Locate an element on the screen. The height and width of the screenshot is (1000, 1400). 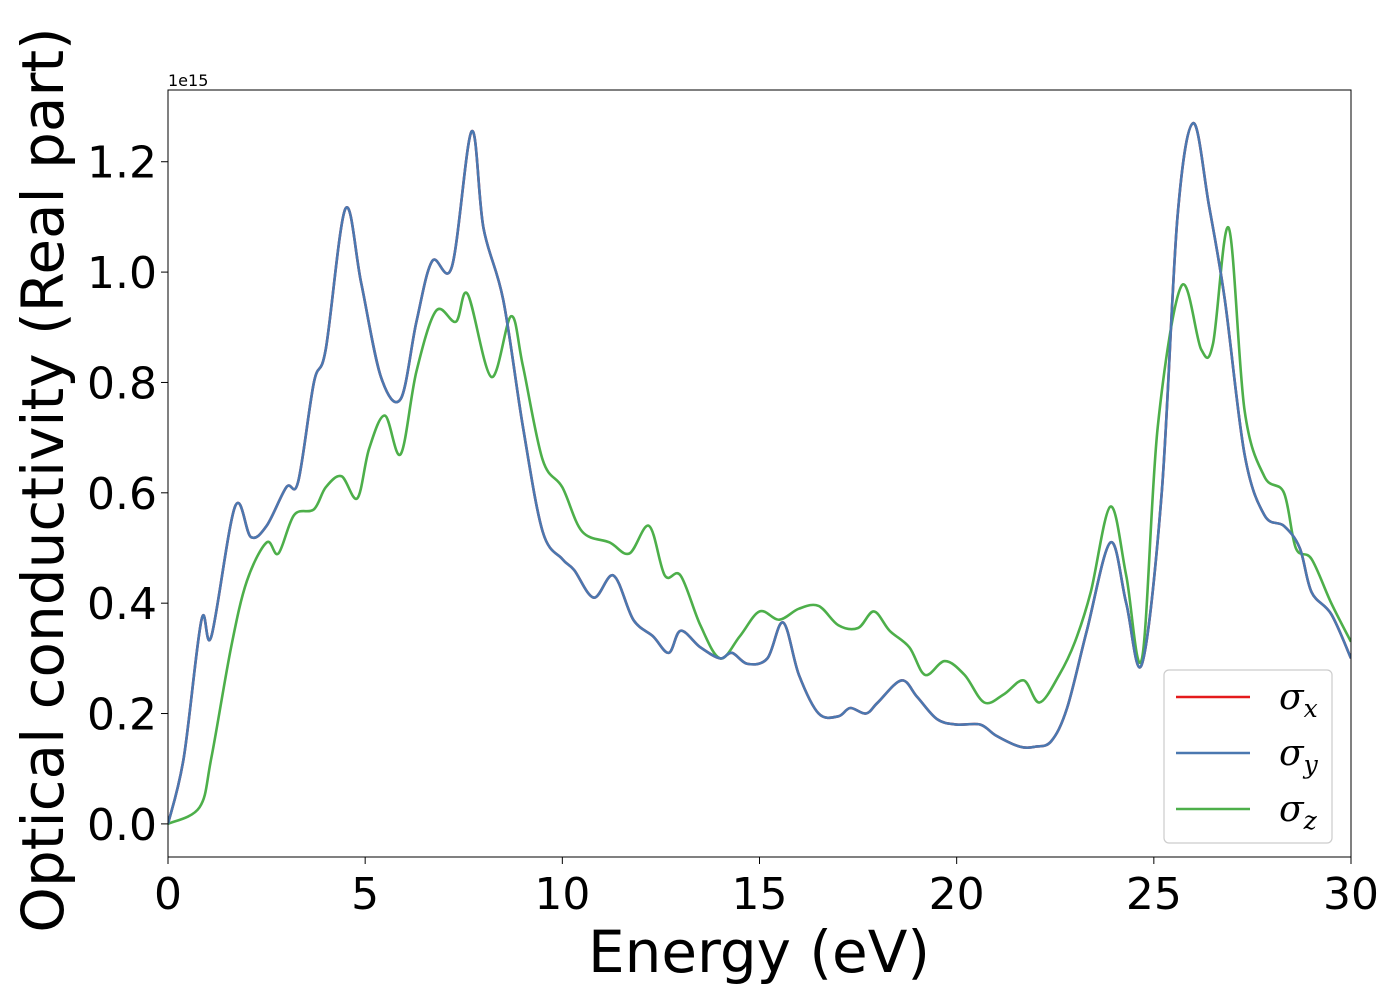
x-tick-label: 25 is located at coordinates (1154, 894).